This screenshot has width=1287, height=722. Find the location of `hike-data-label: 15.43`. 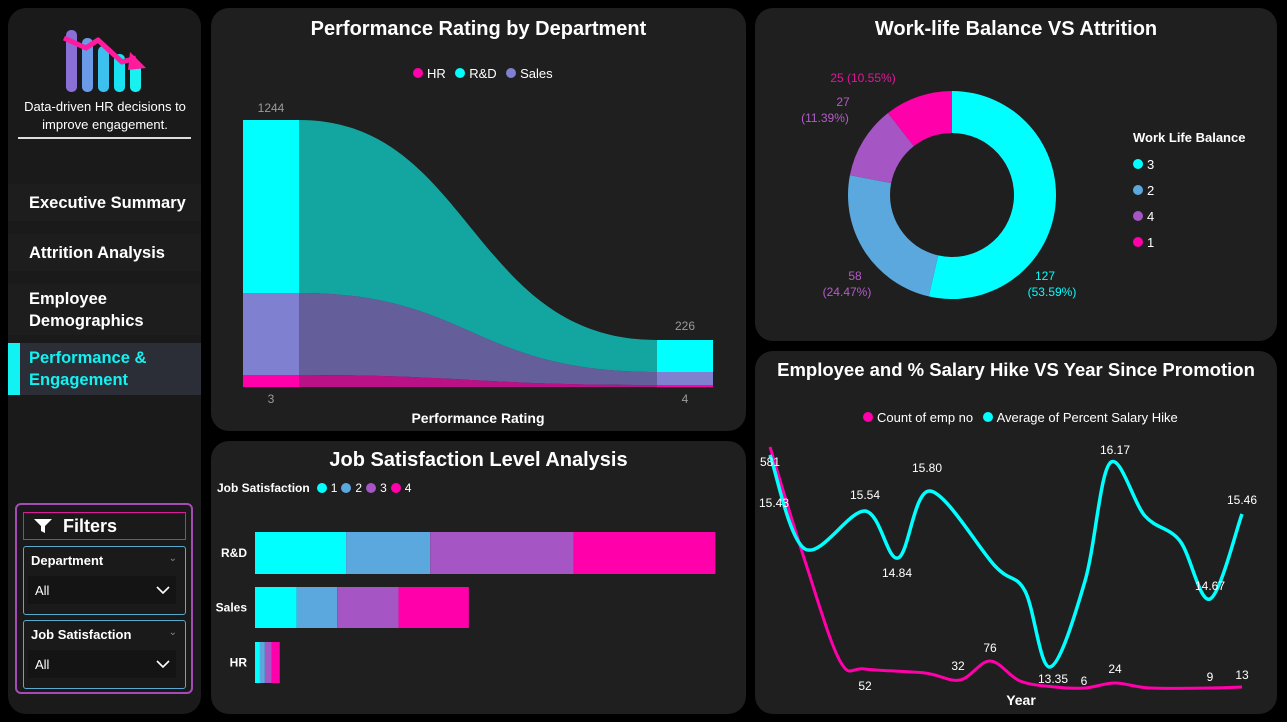

hike-data-label: 15.43 is located at coordinates (774, 503).